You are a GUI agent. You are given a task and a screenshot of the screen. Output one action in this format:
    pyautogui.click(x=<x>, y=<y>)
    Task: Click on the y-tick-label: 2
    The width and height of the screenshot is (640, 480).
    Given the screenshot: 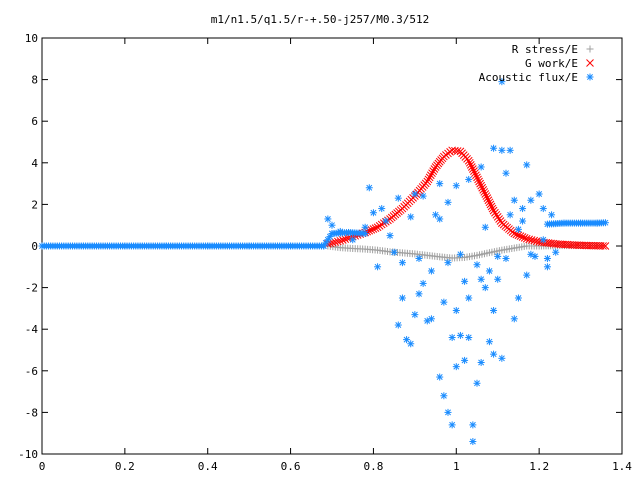 What is the action you would take?
    pyautogui.click(x=34, y=204)
    